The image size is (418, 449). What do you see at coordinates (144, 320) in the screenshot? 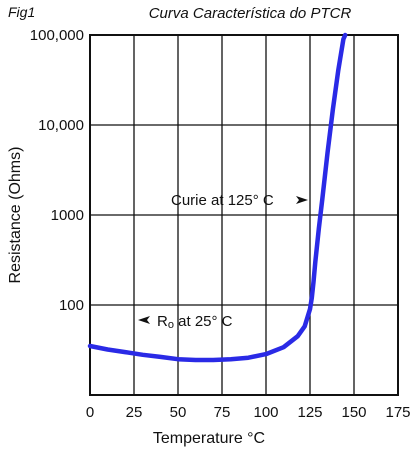
I see `annotation-ro-arrow` at bounding box center [144, 320].